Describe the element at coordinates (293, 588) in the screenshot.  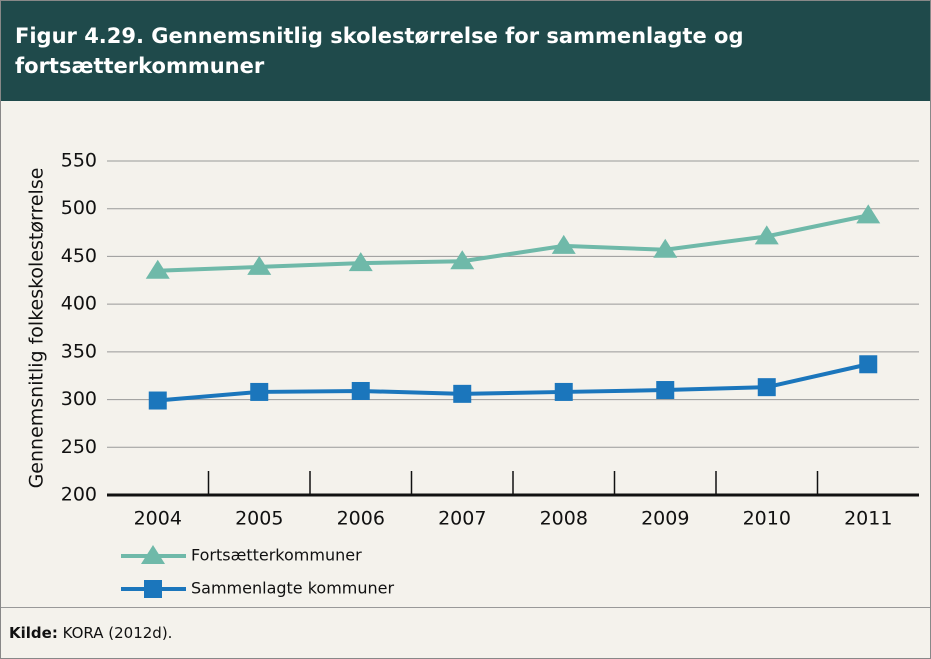
I see `legend-label: Sammenlagte kommuner` at that location.